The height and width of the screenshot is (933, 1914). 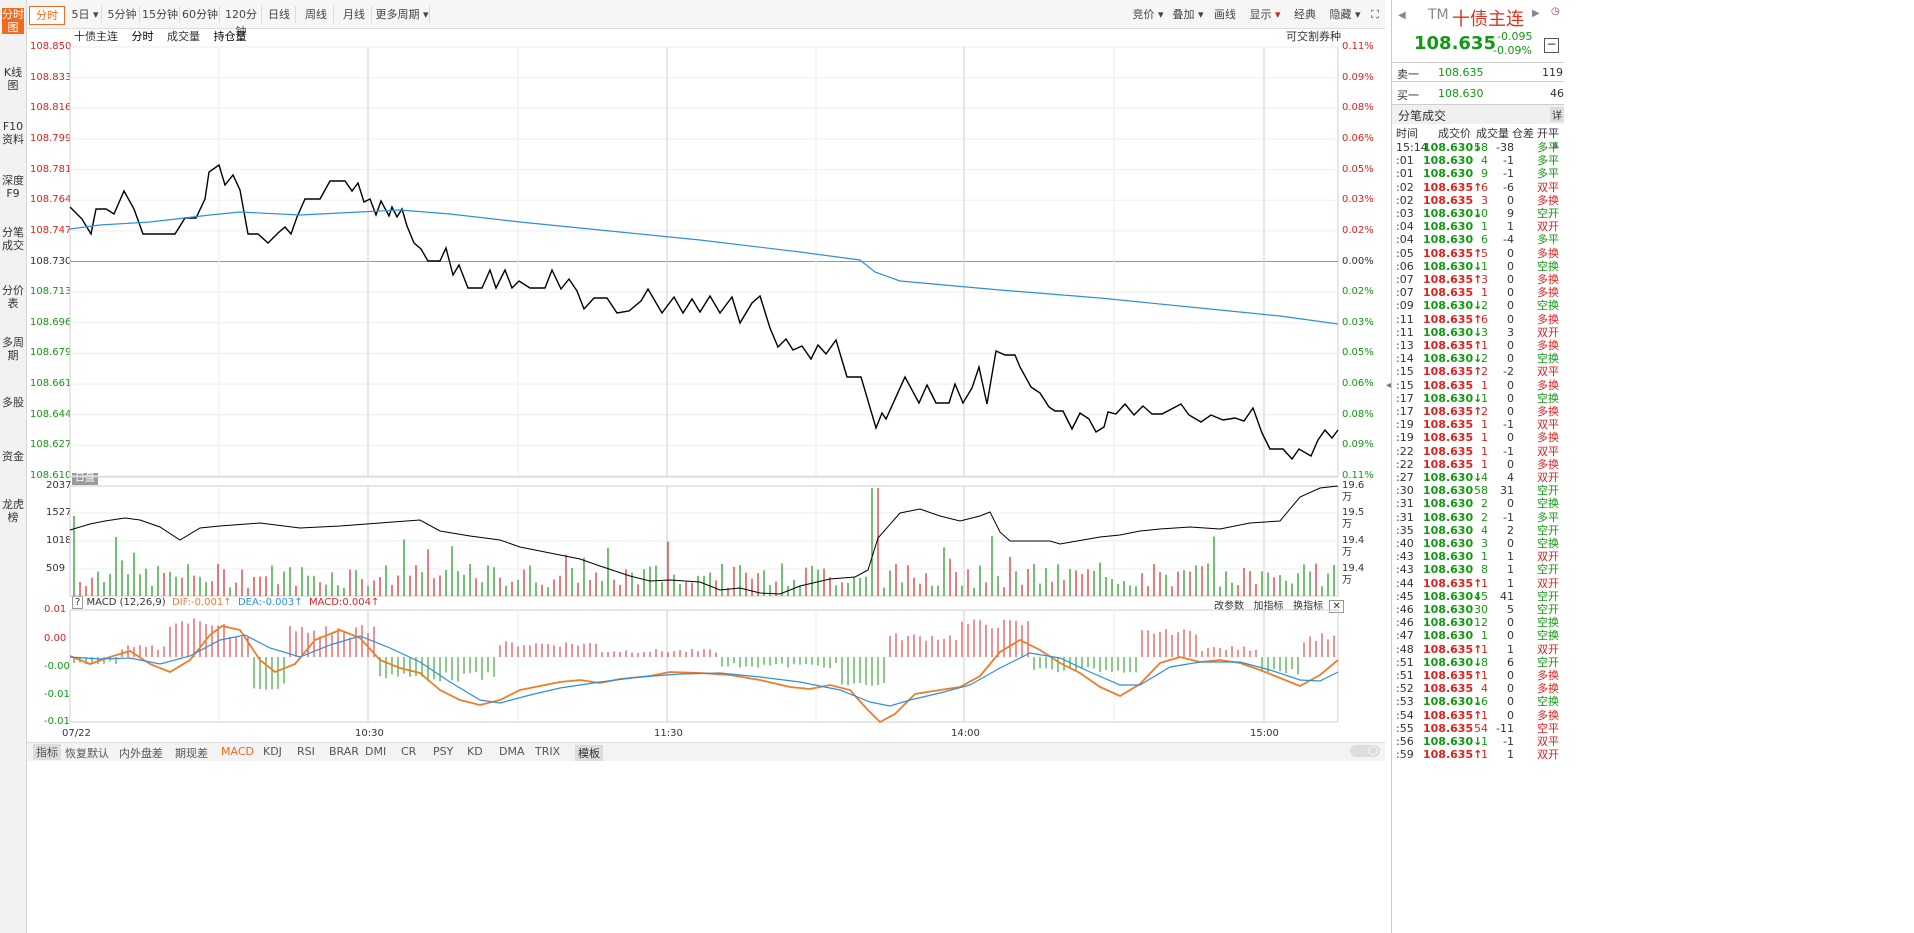 I want to click on legend-volume: 成交量, so click(x=183, y=36).